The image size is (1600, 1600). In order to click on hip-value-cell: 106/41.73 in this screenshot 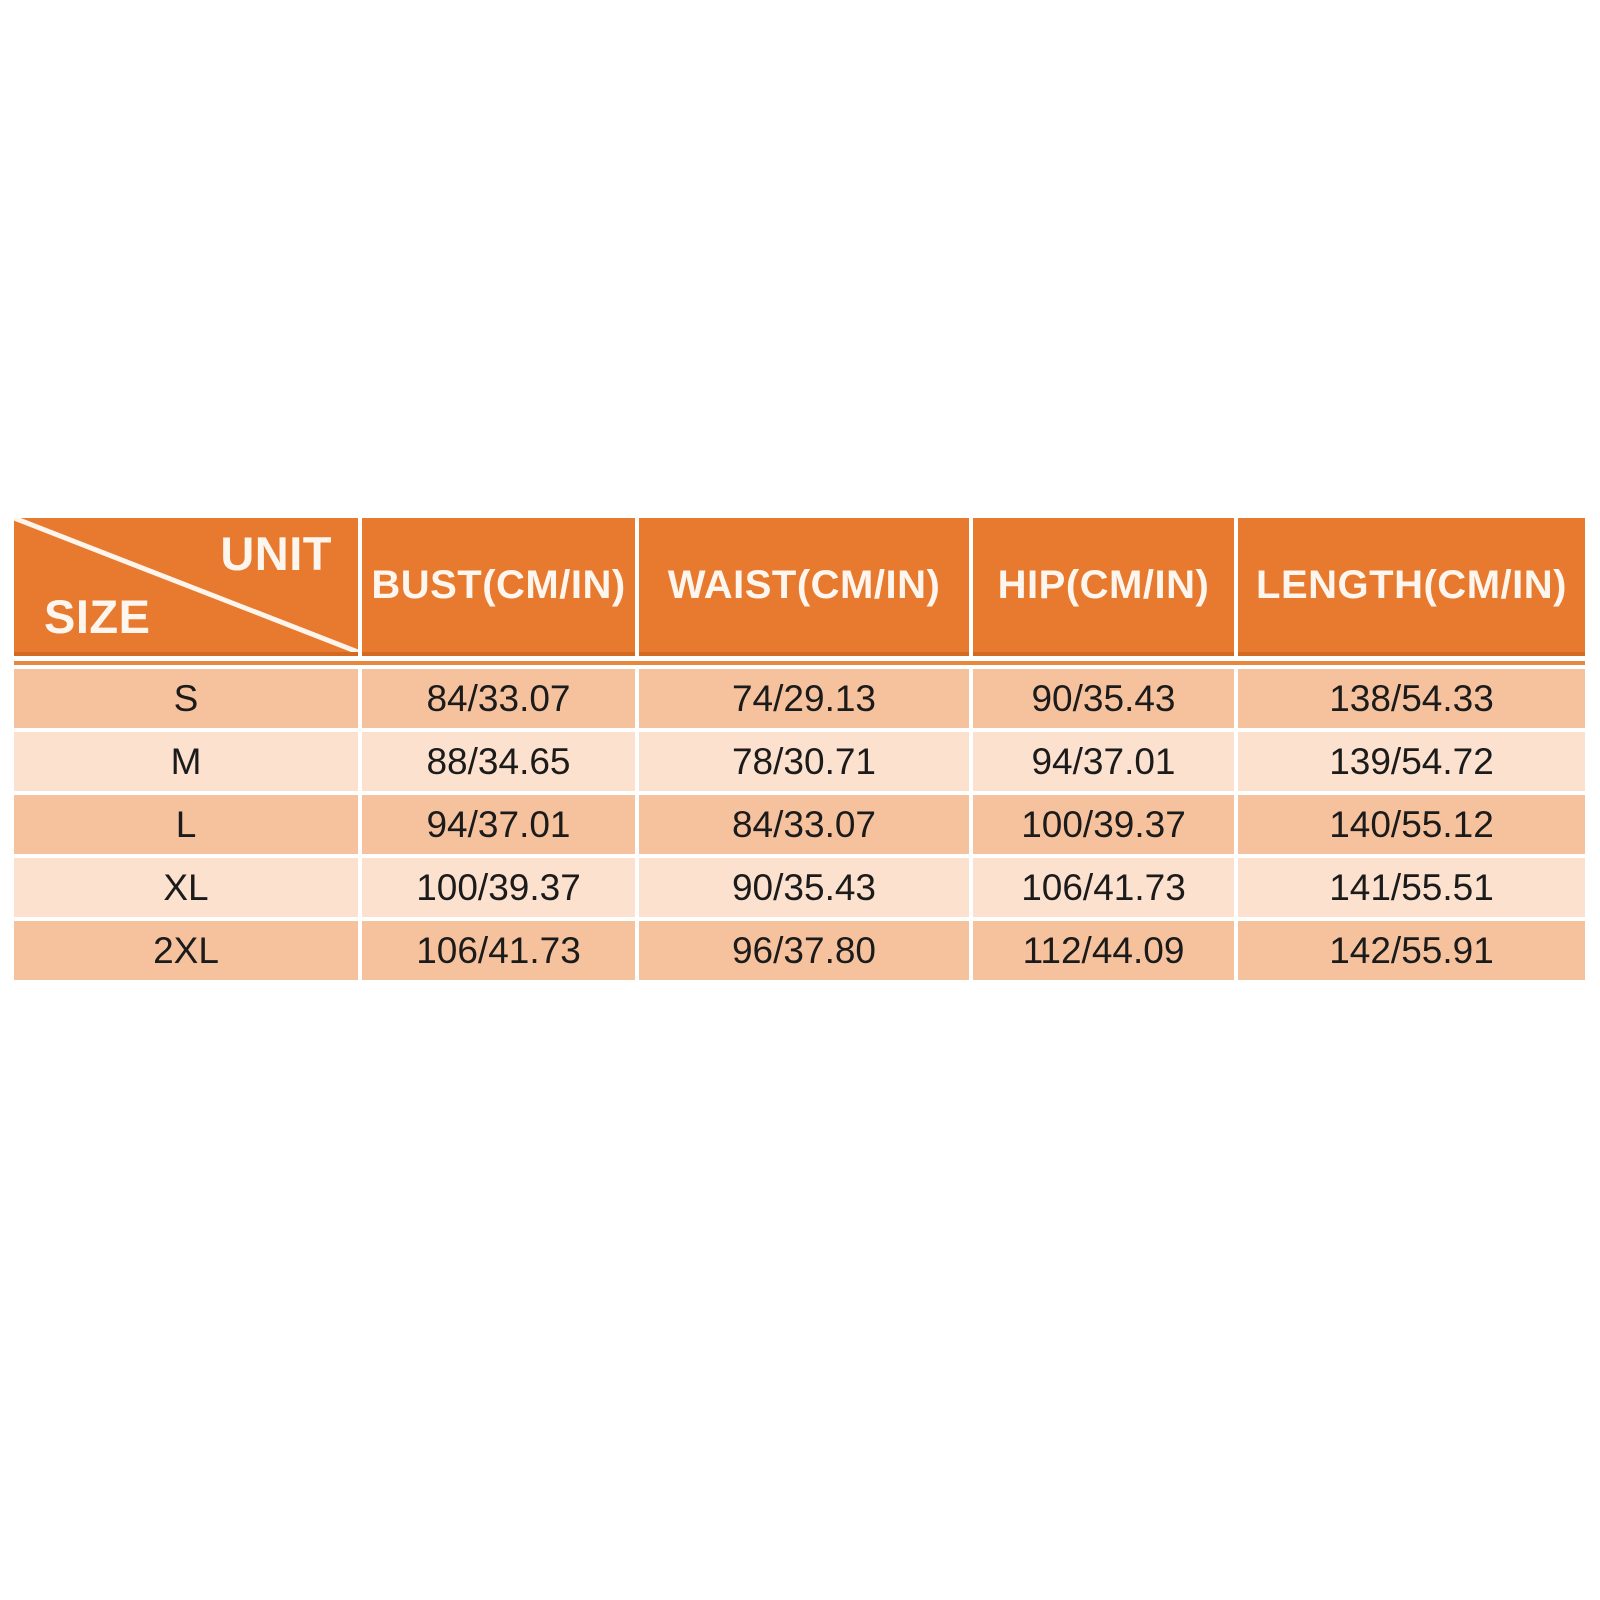, I will do `click(1103, 887)`.